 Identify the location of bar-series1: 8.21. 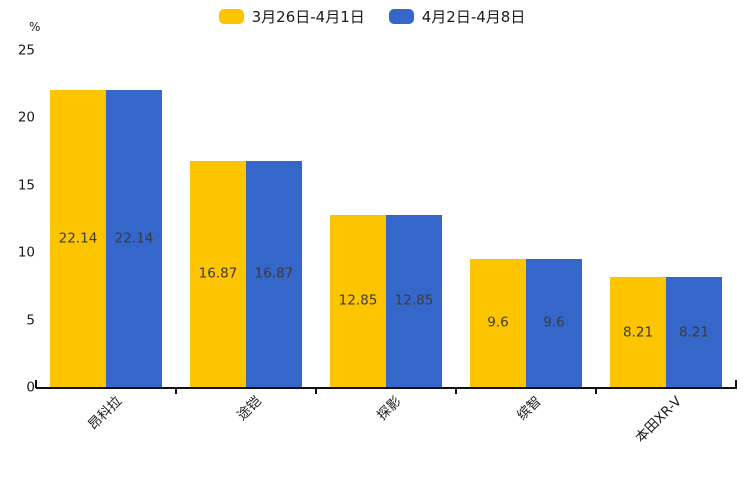
(638, 332).